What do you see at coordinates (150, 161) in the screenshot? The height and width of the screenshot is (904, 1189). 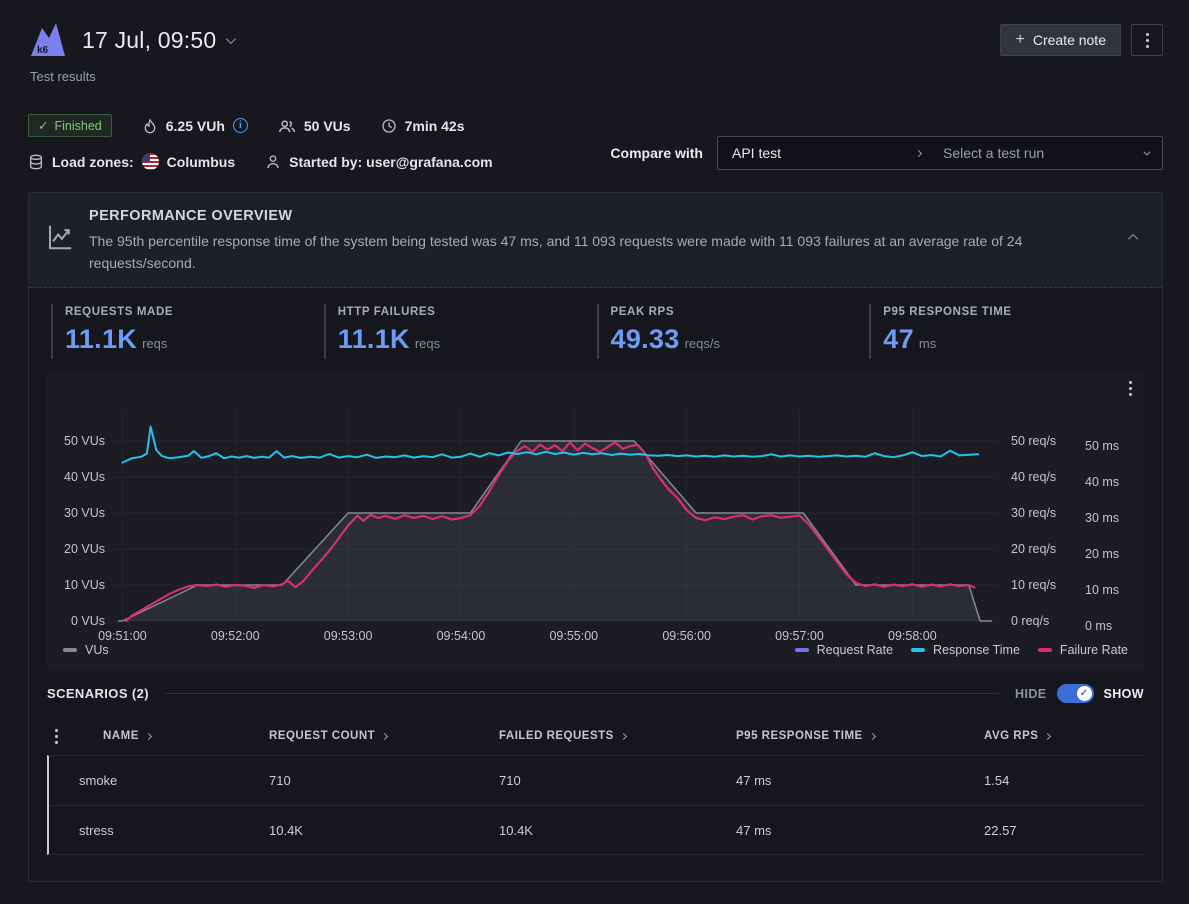 I see `us-flag-icon` at bounding box center [150, 161].